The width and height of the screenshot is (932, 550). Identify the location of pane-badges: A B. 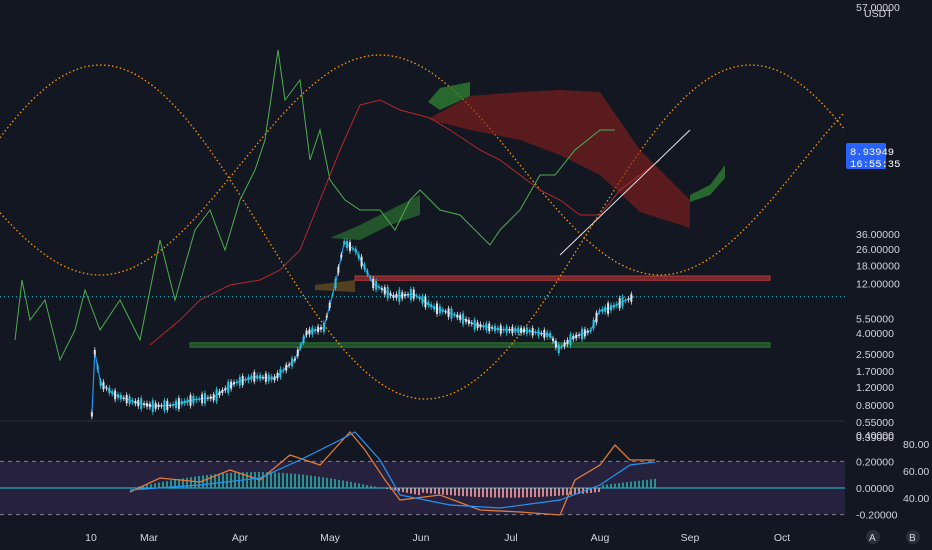
(893, 537).